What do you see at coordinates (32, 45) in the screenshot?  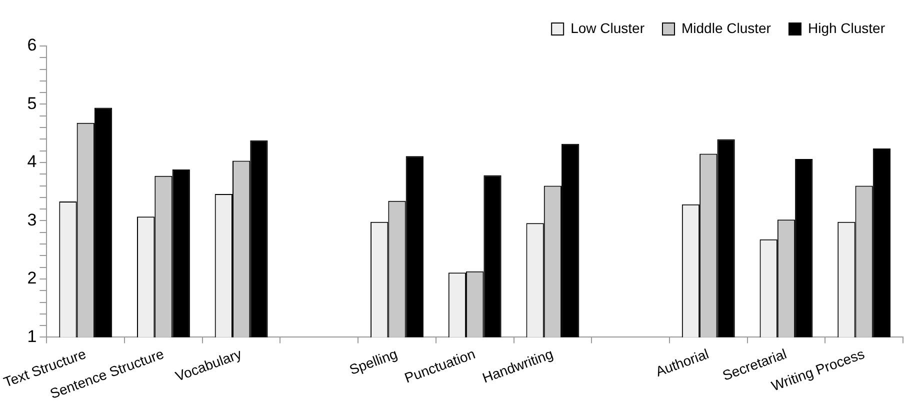 I see `y-tick-label: 6` at bounding box center [32, 45].